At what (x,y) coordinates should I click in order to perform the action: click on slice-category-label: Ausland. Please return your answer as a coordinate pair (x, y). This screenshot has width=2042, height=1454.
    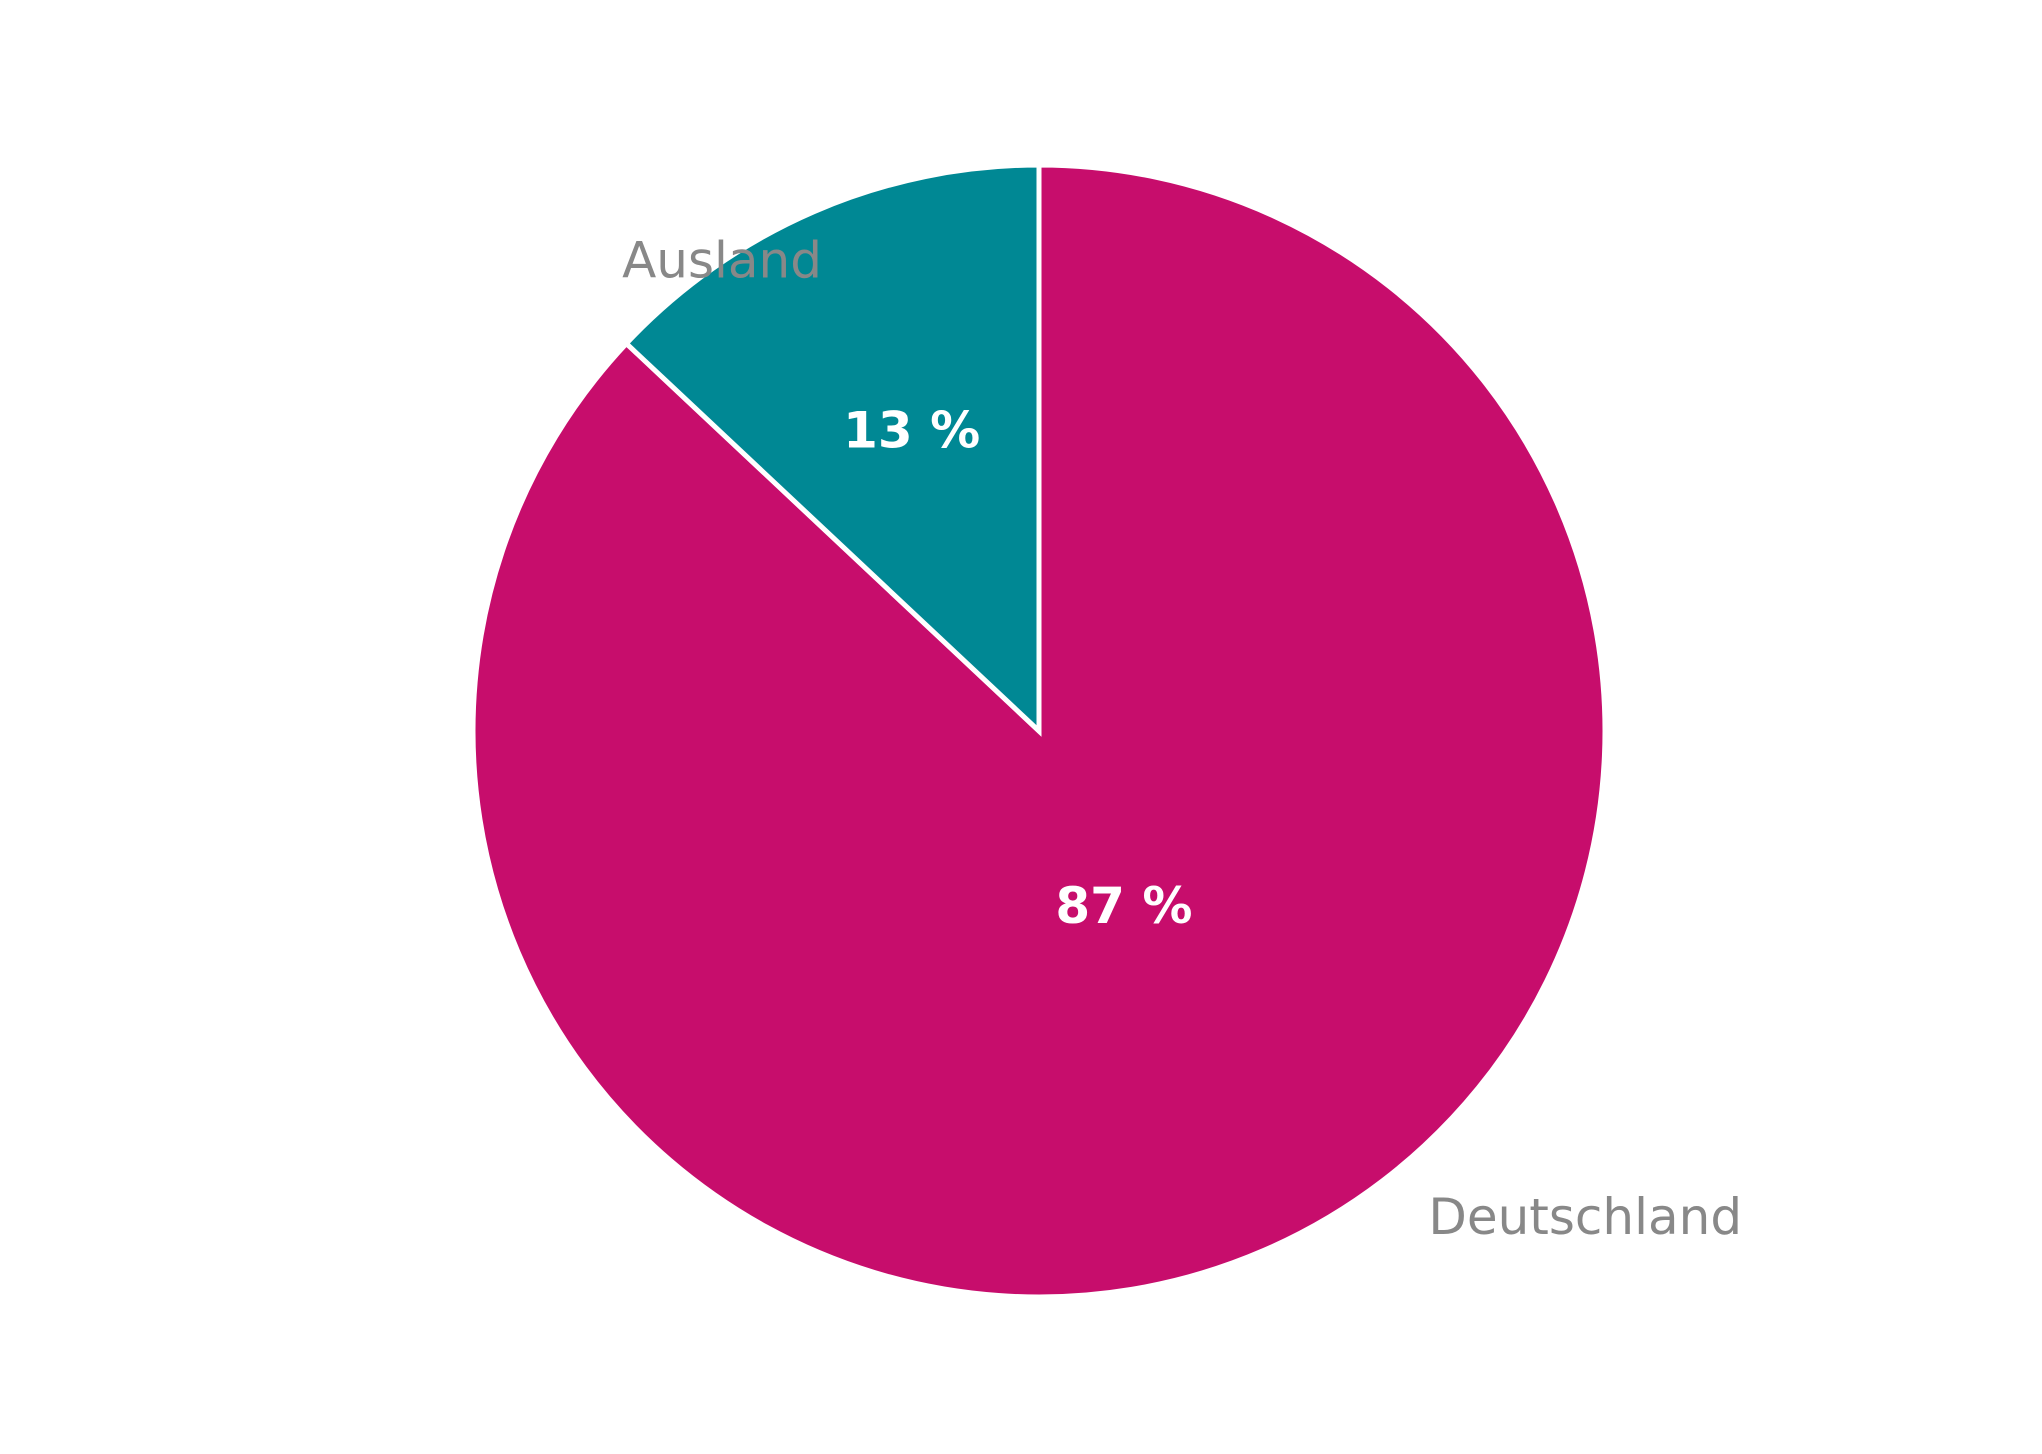
    Looking at the image, I should click on (722, 261).